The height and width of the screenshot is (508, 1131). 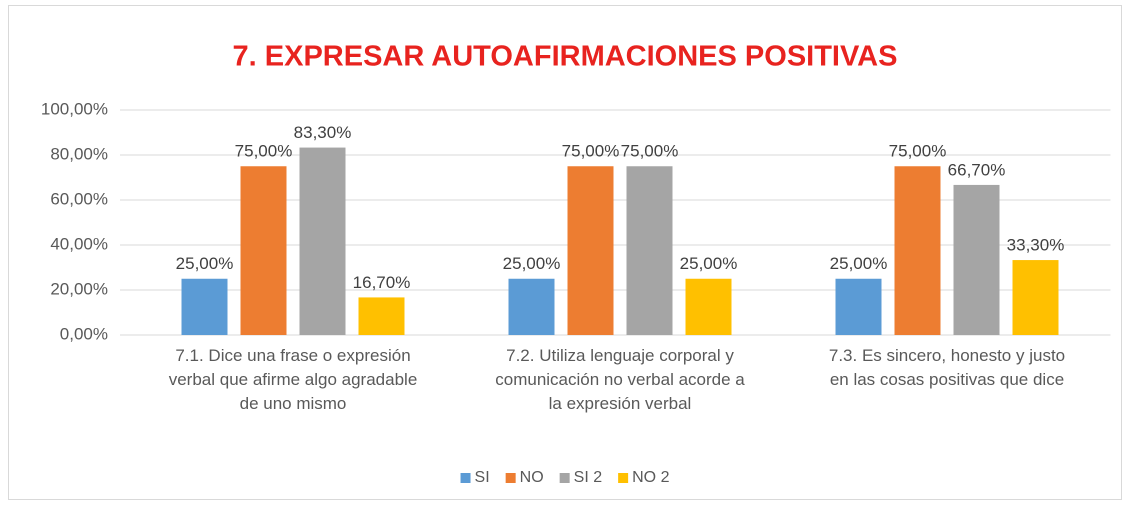 I want to click on data-label: 33,30%, so click(x=1036, y=245).